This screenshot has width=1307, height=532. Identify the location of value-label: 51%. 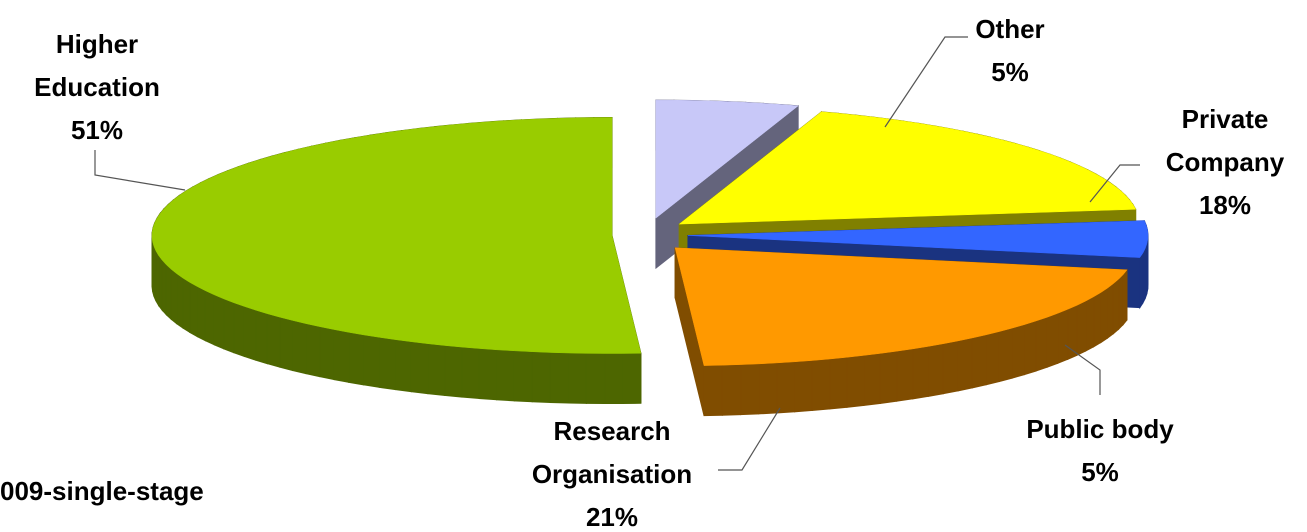
(97, 130).